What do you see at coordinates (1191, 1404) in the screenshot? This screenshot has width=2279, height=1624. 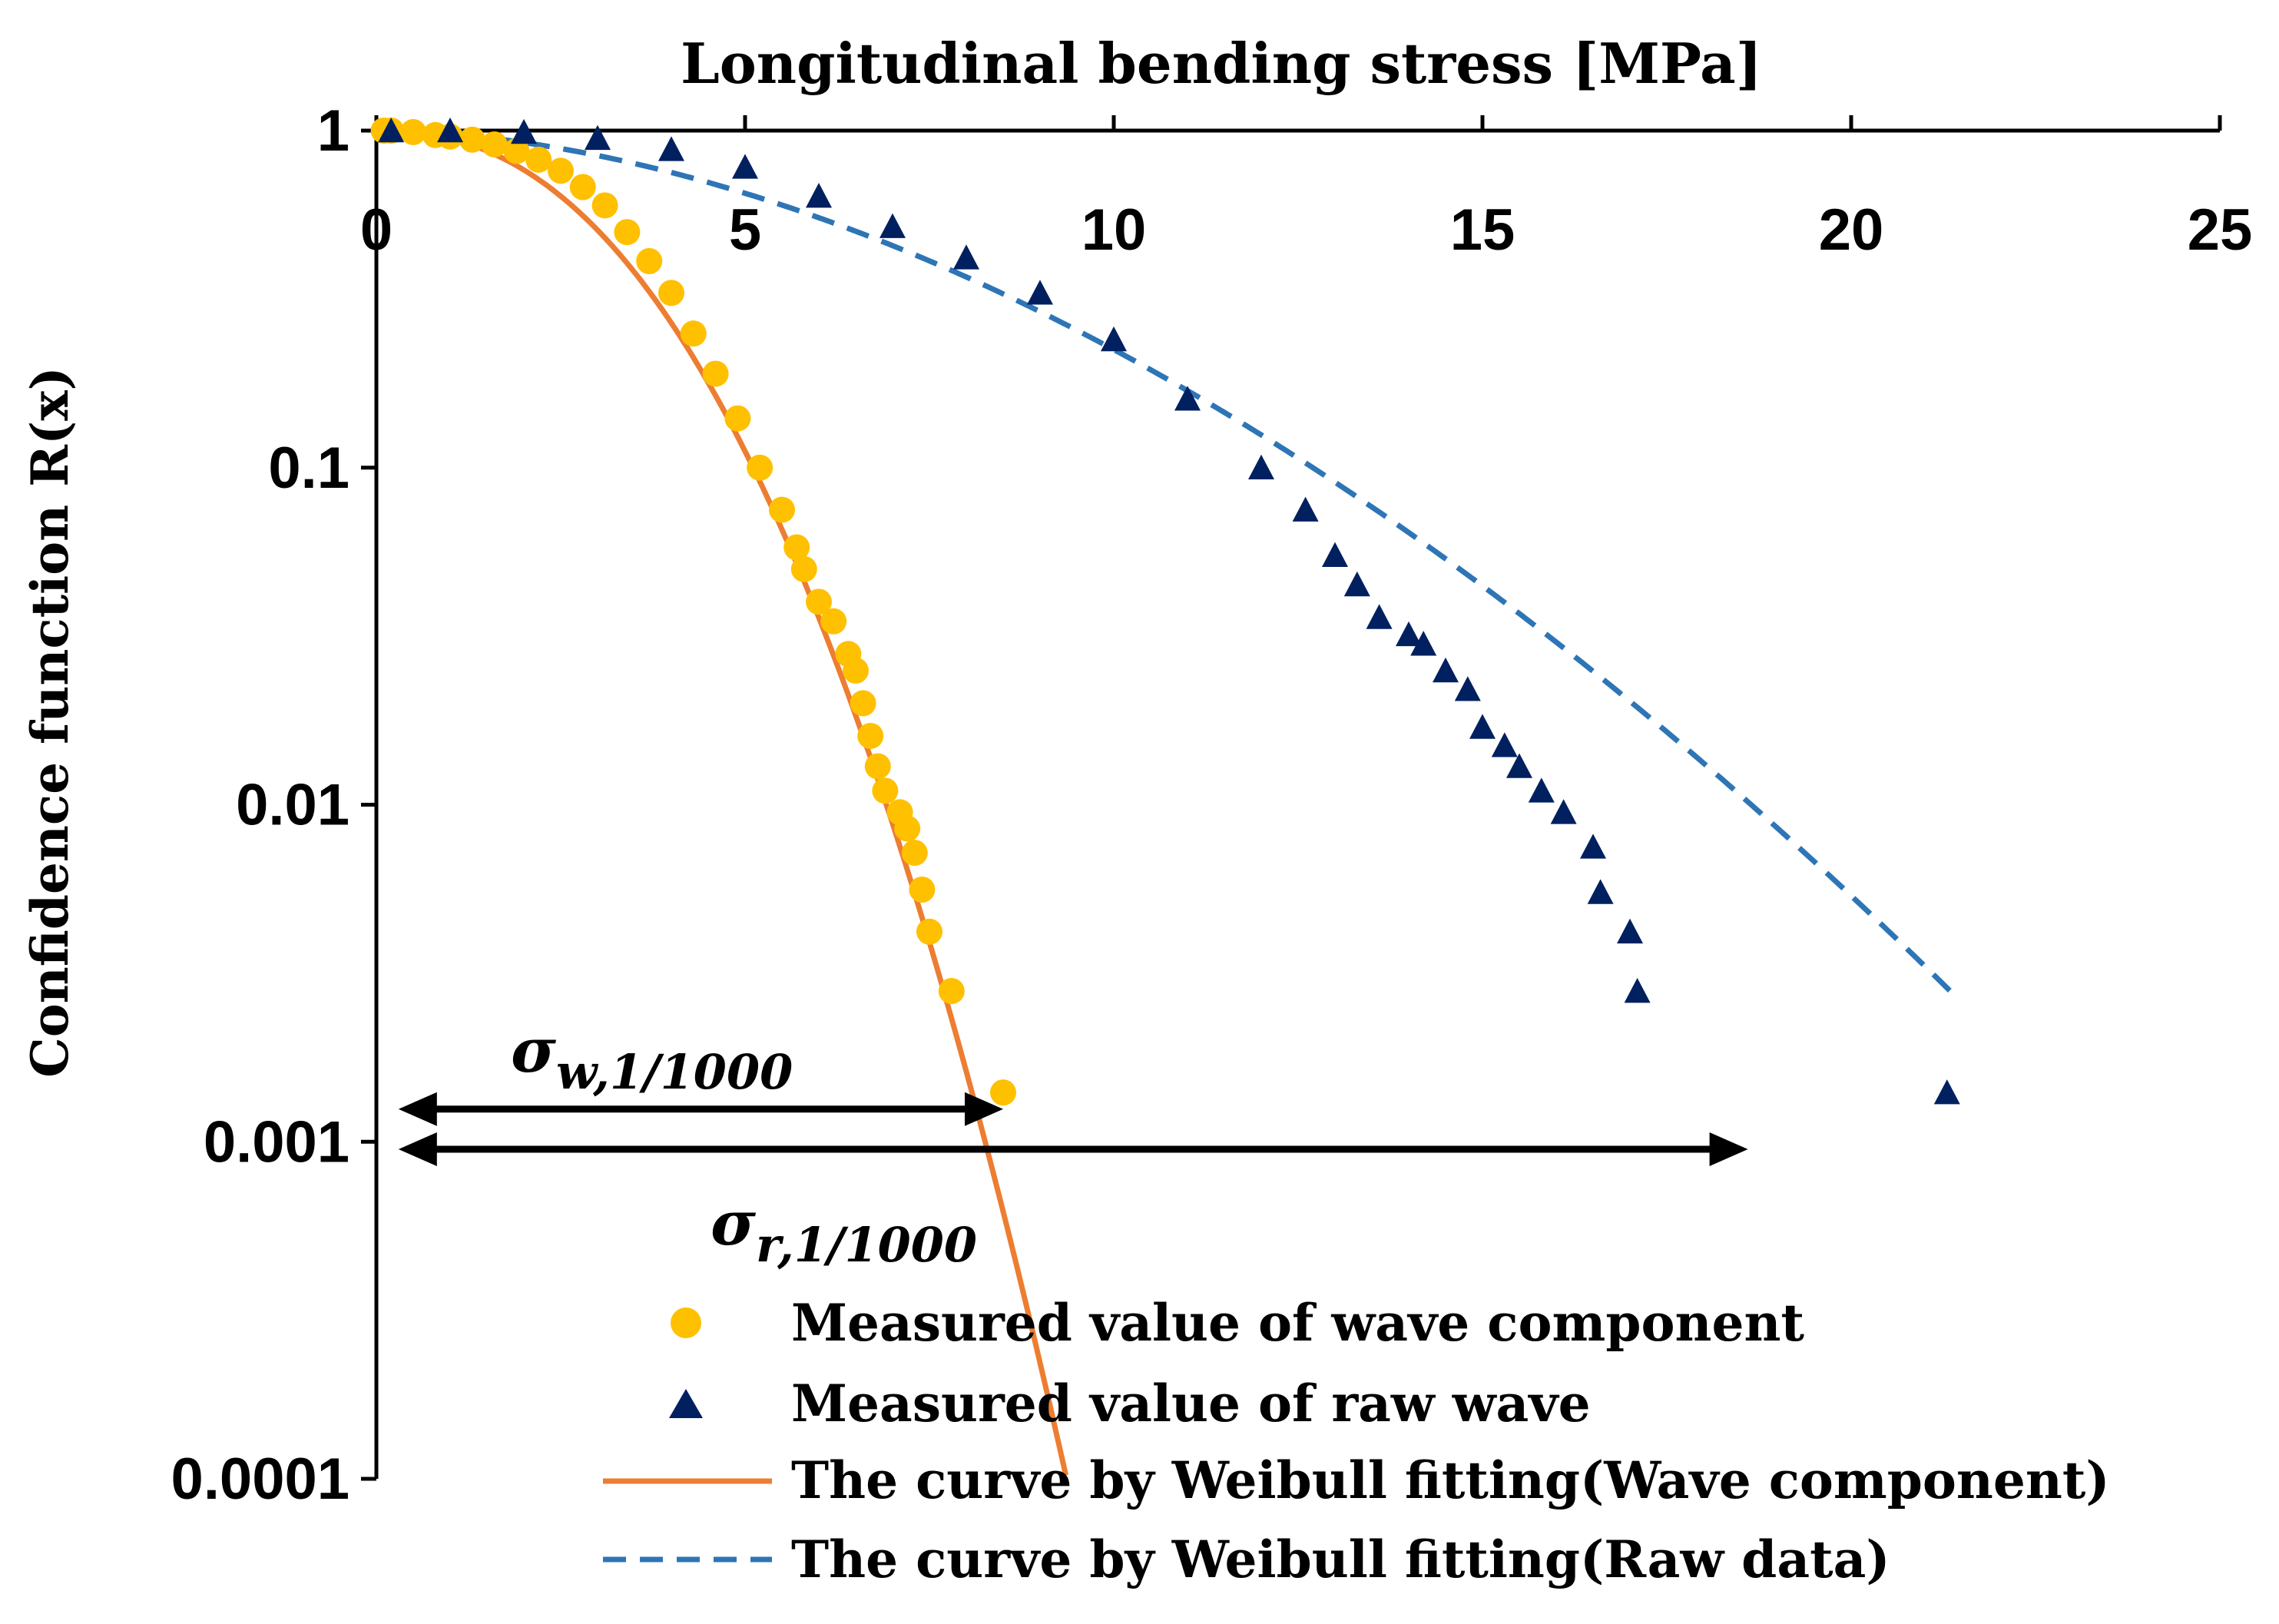 I see `legend-raw-label: Measured value of raw wave` at bounding box center [1191, 1404].